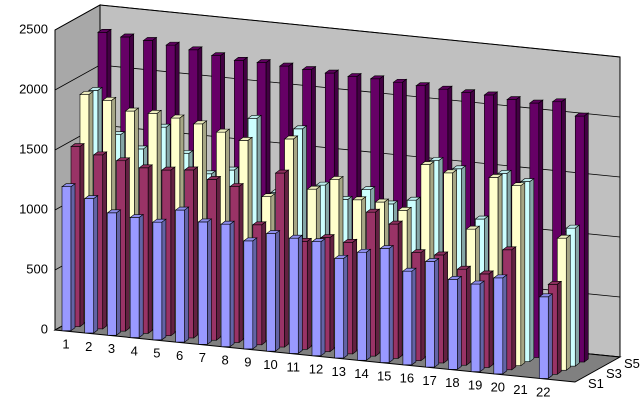 This screenshot has height=417, width=640. Describe the element at coordinates (407, 378) in the screenshot. I see `x-tick-label: 16` at that location.